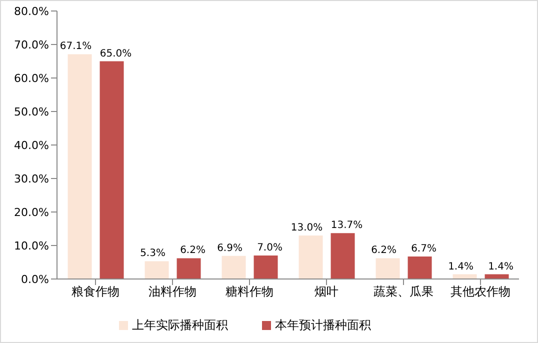  I want to click on legend-label: 本年预计播种面积, so click(323, 325).